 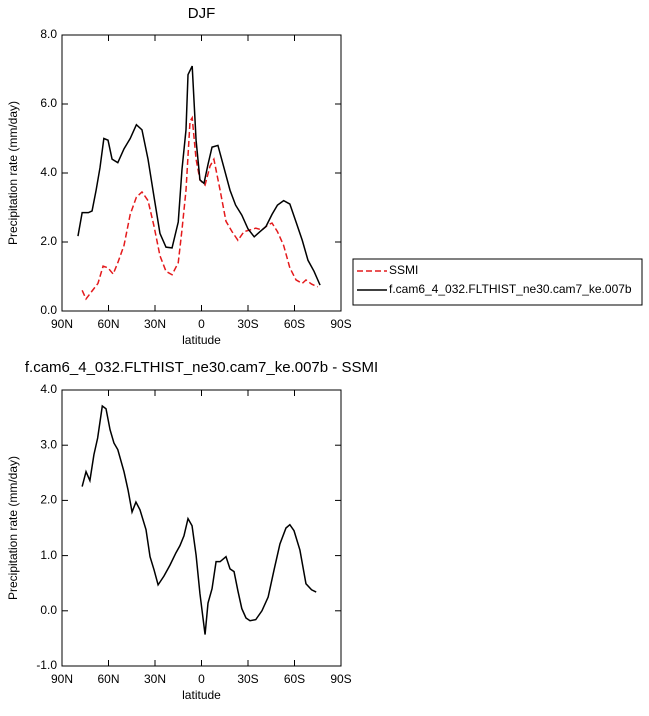 What do you see at coordinates (202, 13) in the screenshot?
I see `chart-title: DJF` at bounding box center [202, 13].